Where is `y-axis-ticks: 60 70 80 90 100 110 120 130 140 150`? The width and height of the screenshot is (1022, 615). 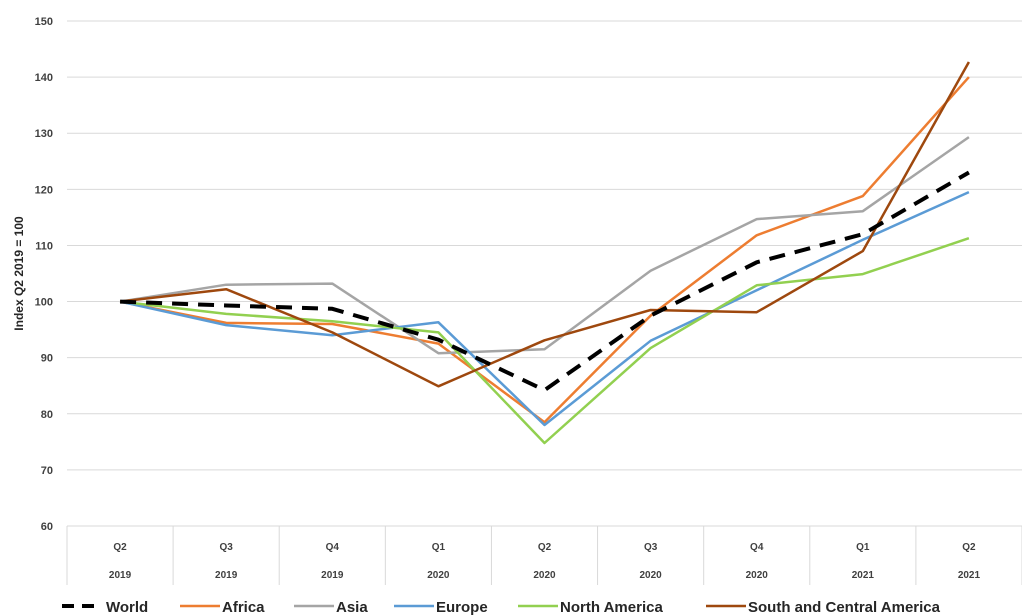
y-axis-ticks: 60 70 80 90 100 110 120 130 140 150 is located at coordinates (44, 274).